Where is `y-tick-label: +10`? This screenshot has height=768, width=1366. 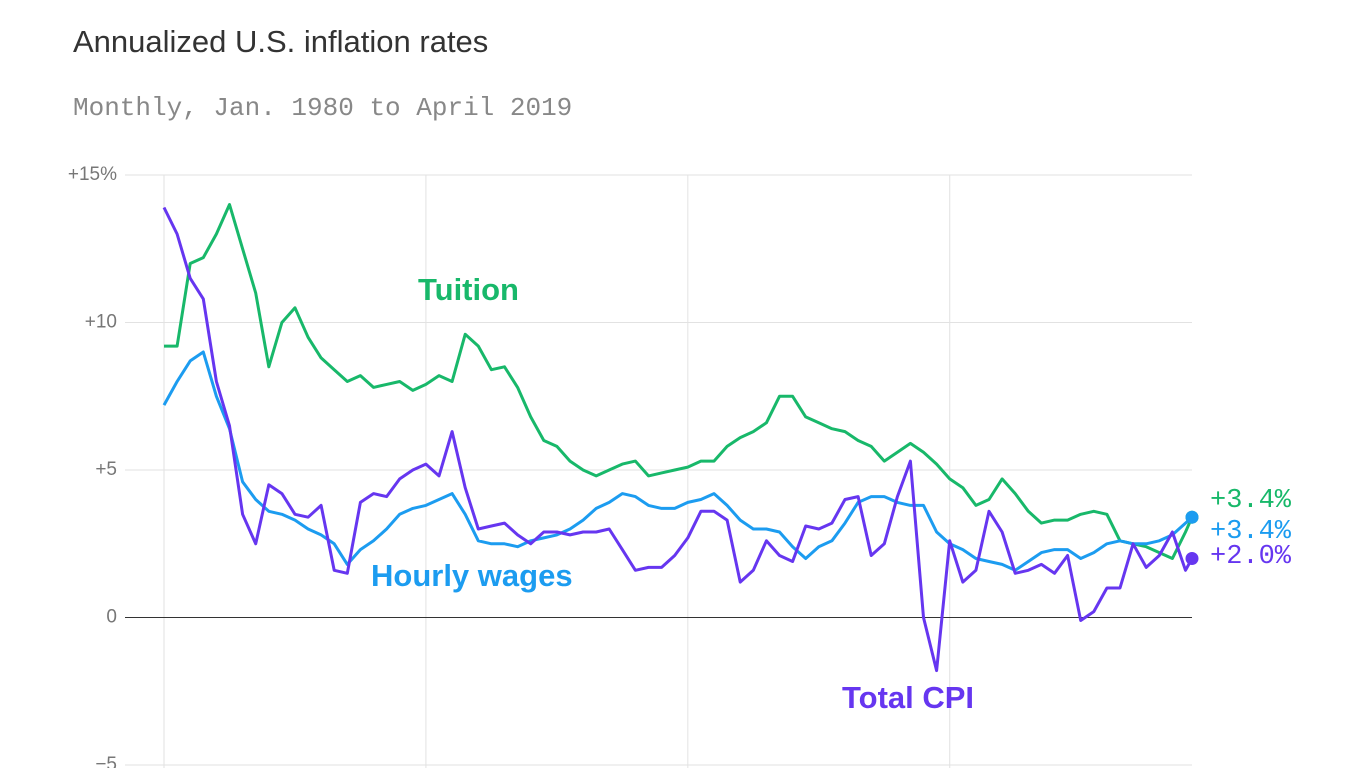 y-tick-label: +10 is located at coordinates (101, 322).